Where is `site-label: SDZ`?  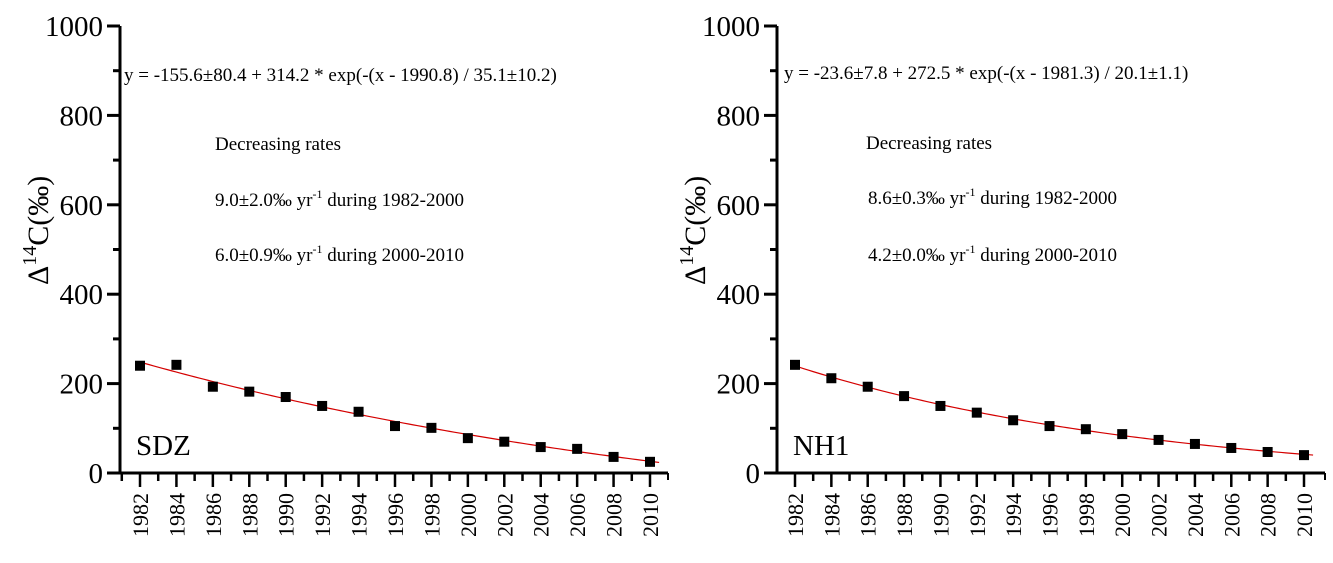
site-label: SDZ is located at coordinates (163, 446).